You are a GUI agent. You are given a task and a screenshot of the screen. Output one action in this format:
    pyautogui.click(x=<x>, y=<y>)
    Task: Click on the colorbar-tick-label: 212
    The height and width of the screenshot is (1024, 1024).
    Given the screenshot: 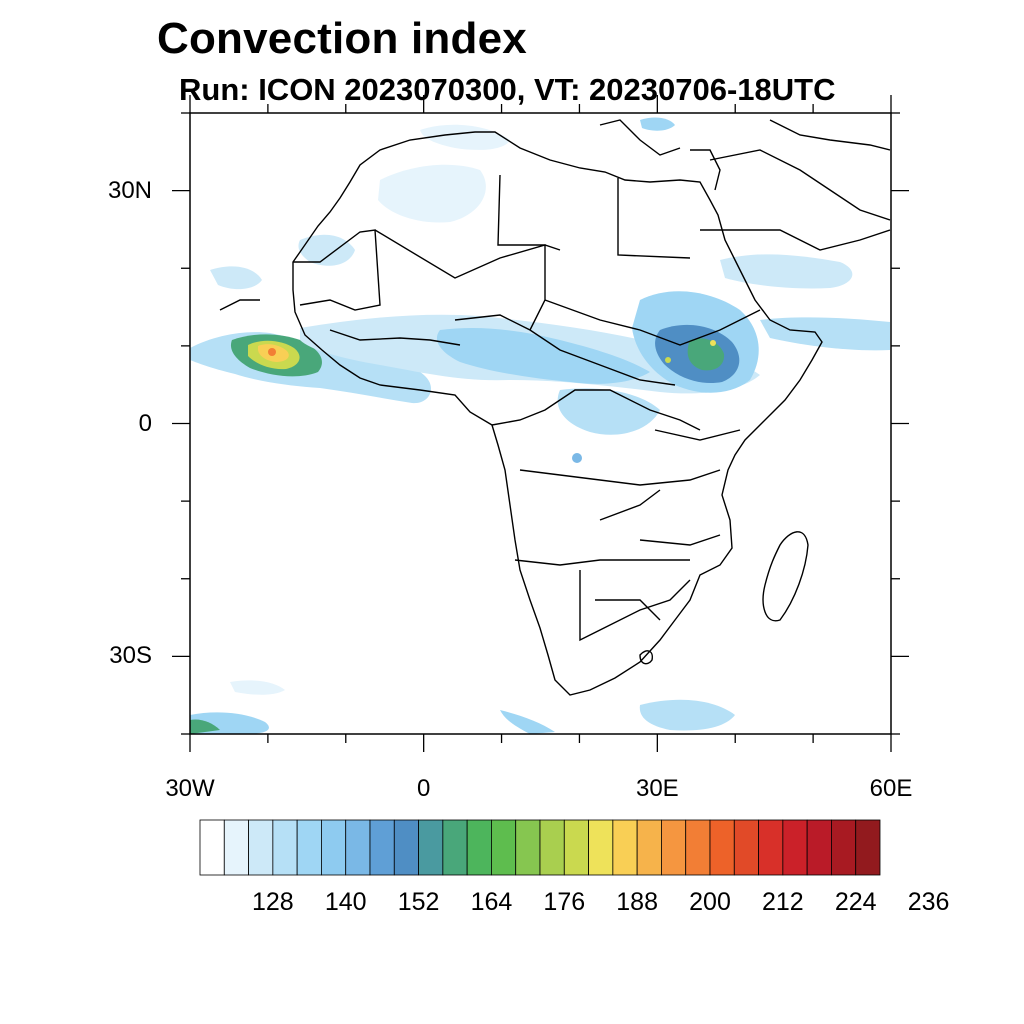 What is the action you would take?
    pyautogui.click(x=782, y=902)
    